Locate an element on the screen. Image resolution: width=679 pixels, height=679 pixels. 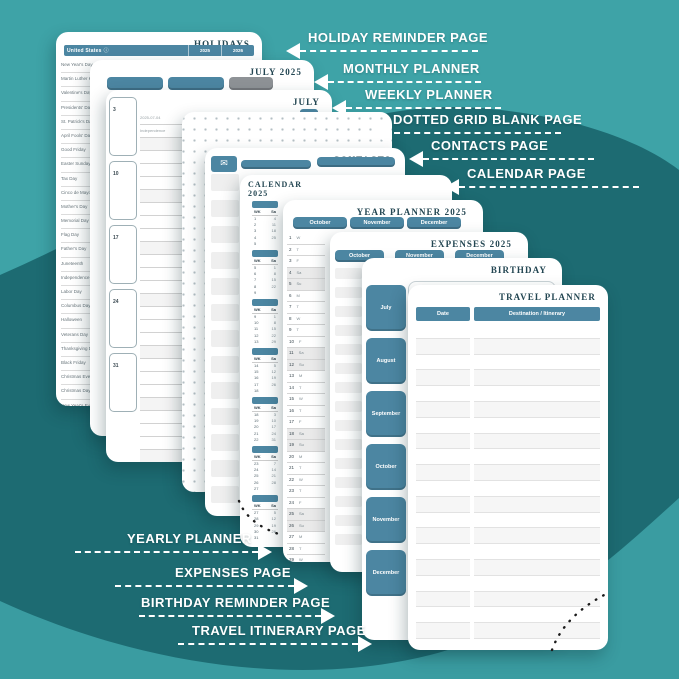
mini-month-row: 10 8 is located at coordinates (265, 323).